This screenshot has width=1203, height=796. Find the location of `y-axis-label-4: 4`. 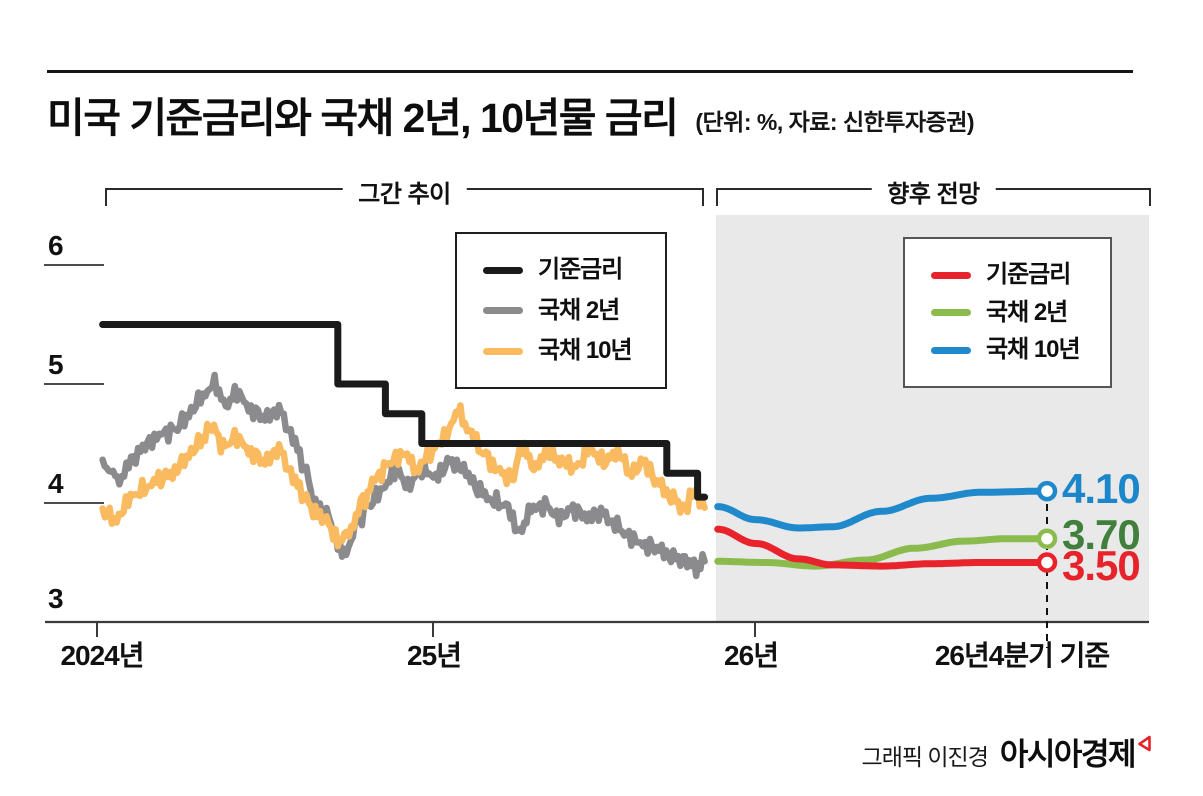

y-axis-label-4: 4 is located at coordinates (56, 483).